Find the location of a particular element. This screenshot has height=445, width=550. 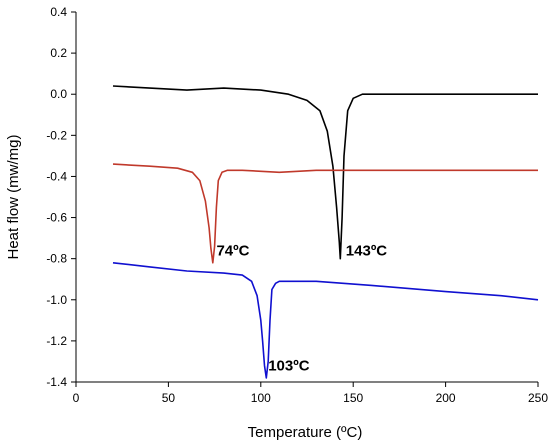

x-tick-label: 150 is located at coordinates (353, 398).